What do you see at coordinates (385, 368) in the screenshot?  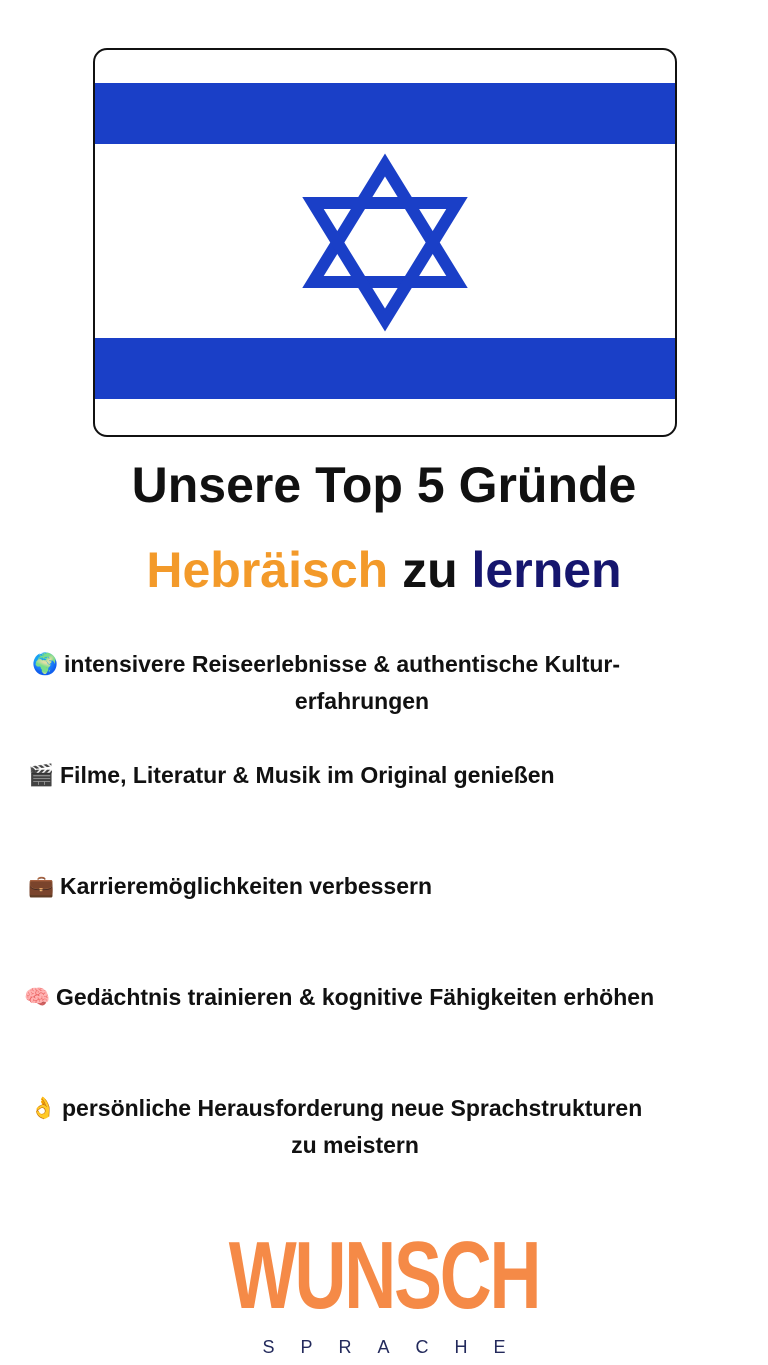 I see `flag-bottom-stripe` at bounding box center [385, 368].